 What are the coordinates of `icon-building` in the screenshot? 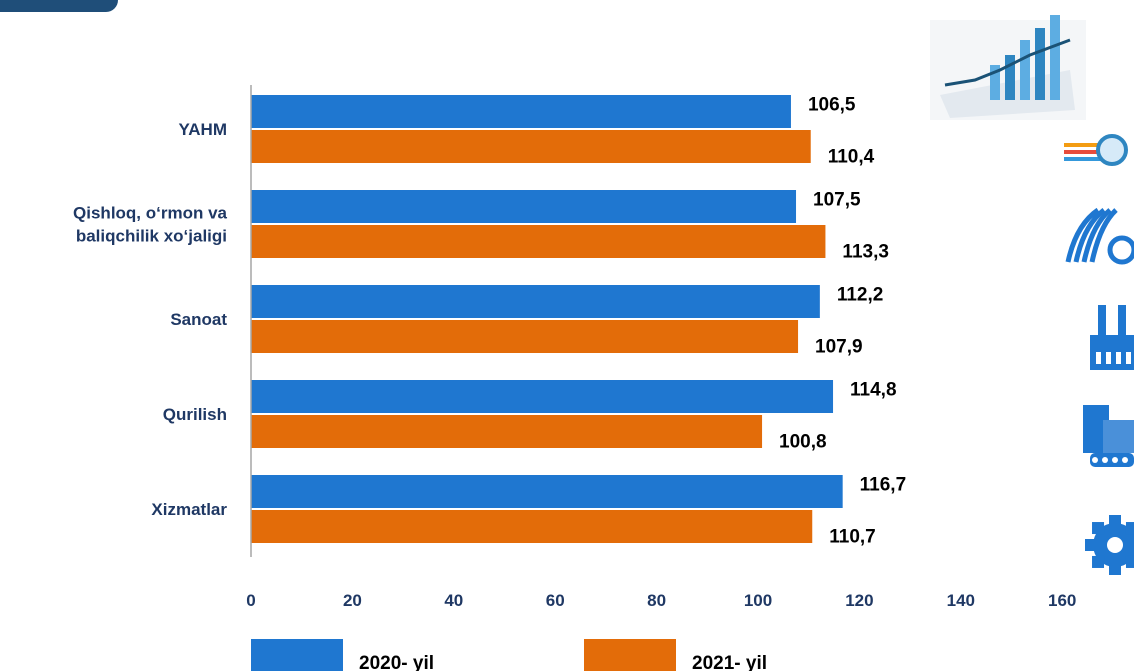 It's located at (1118, 436).